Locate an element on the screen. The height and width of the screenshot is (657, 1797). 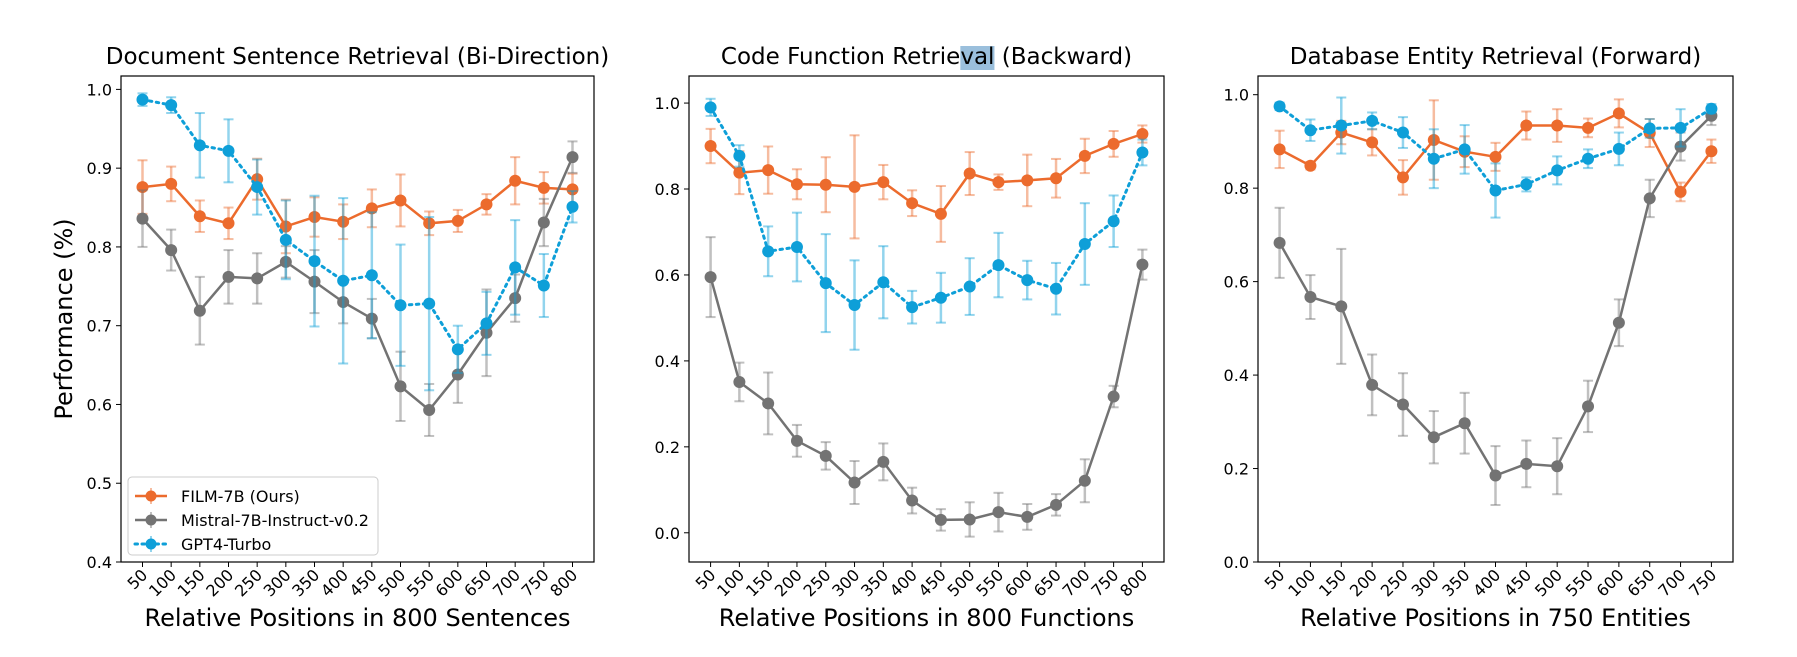
x-tick-label: 750 is located at coordinates (1104, 582).